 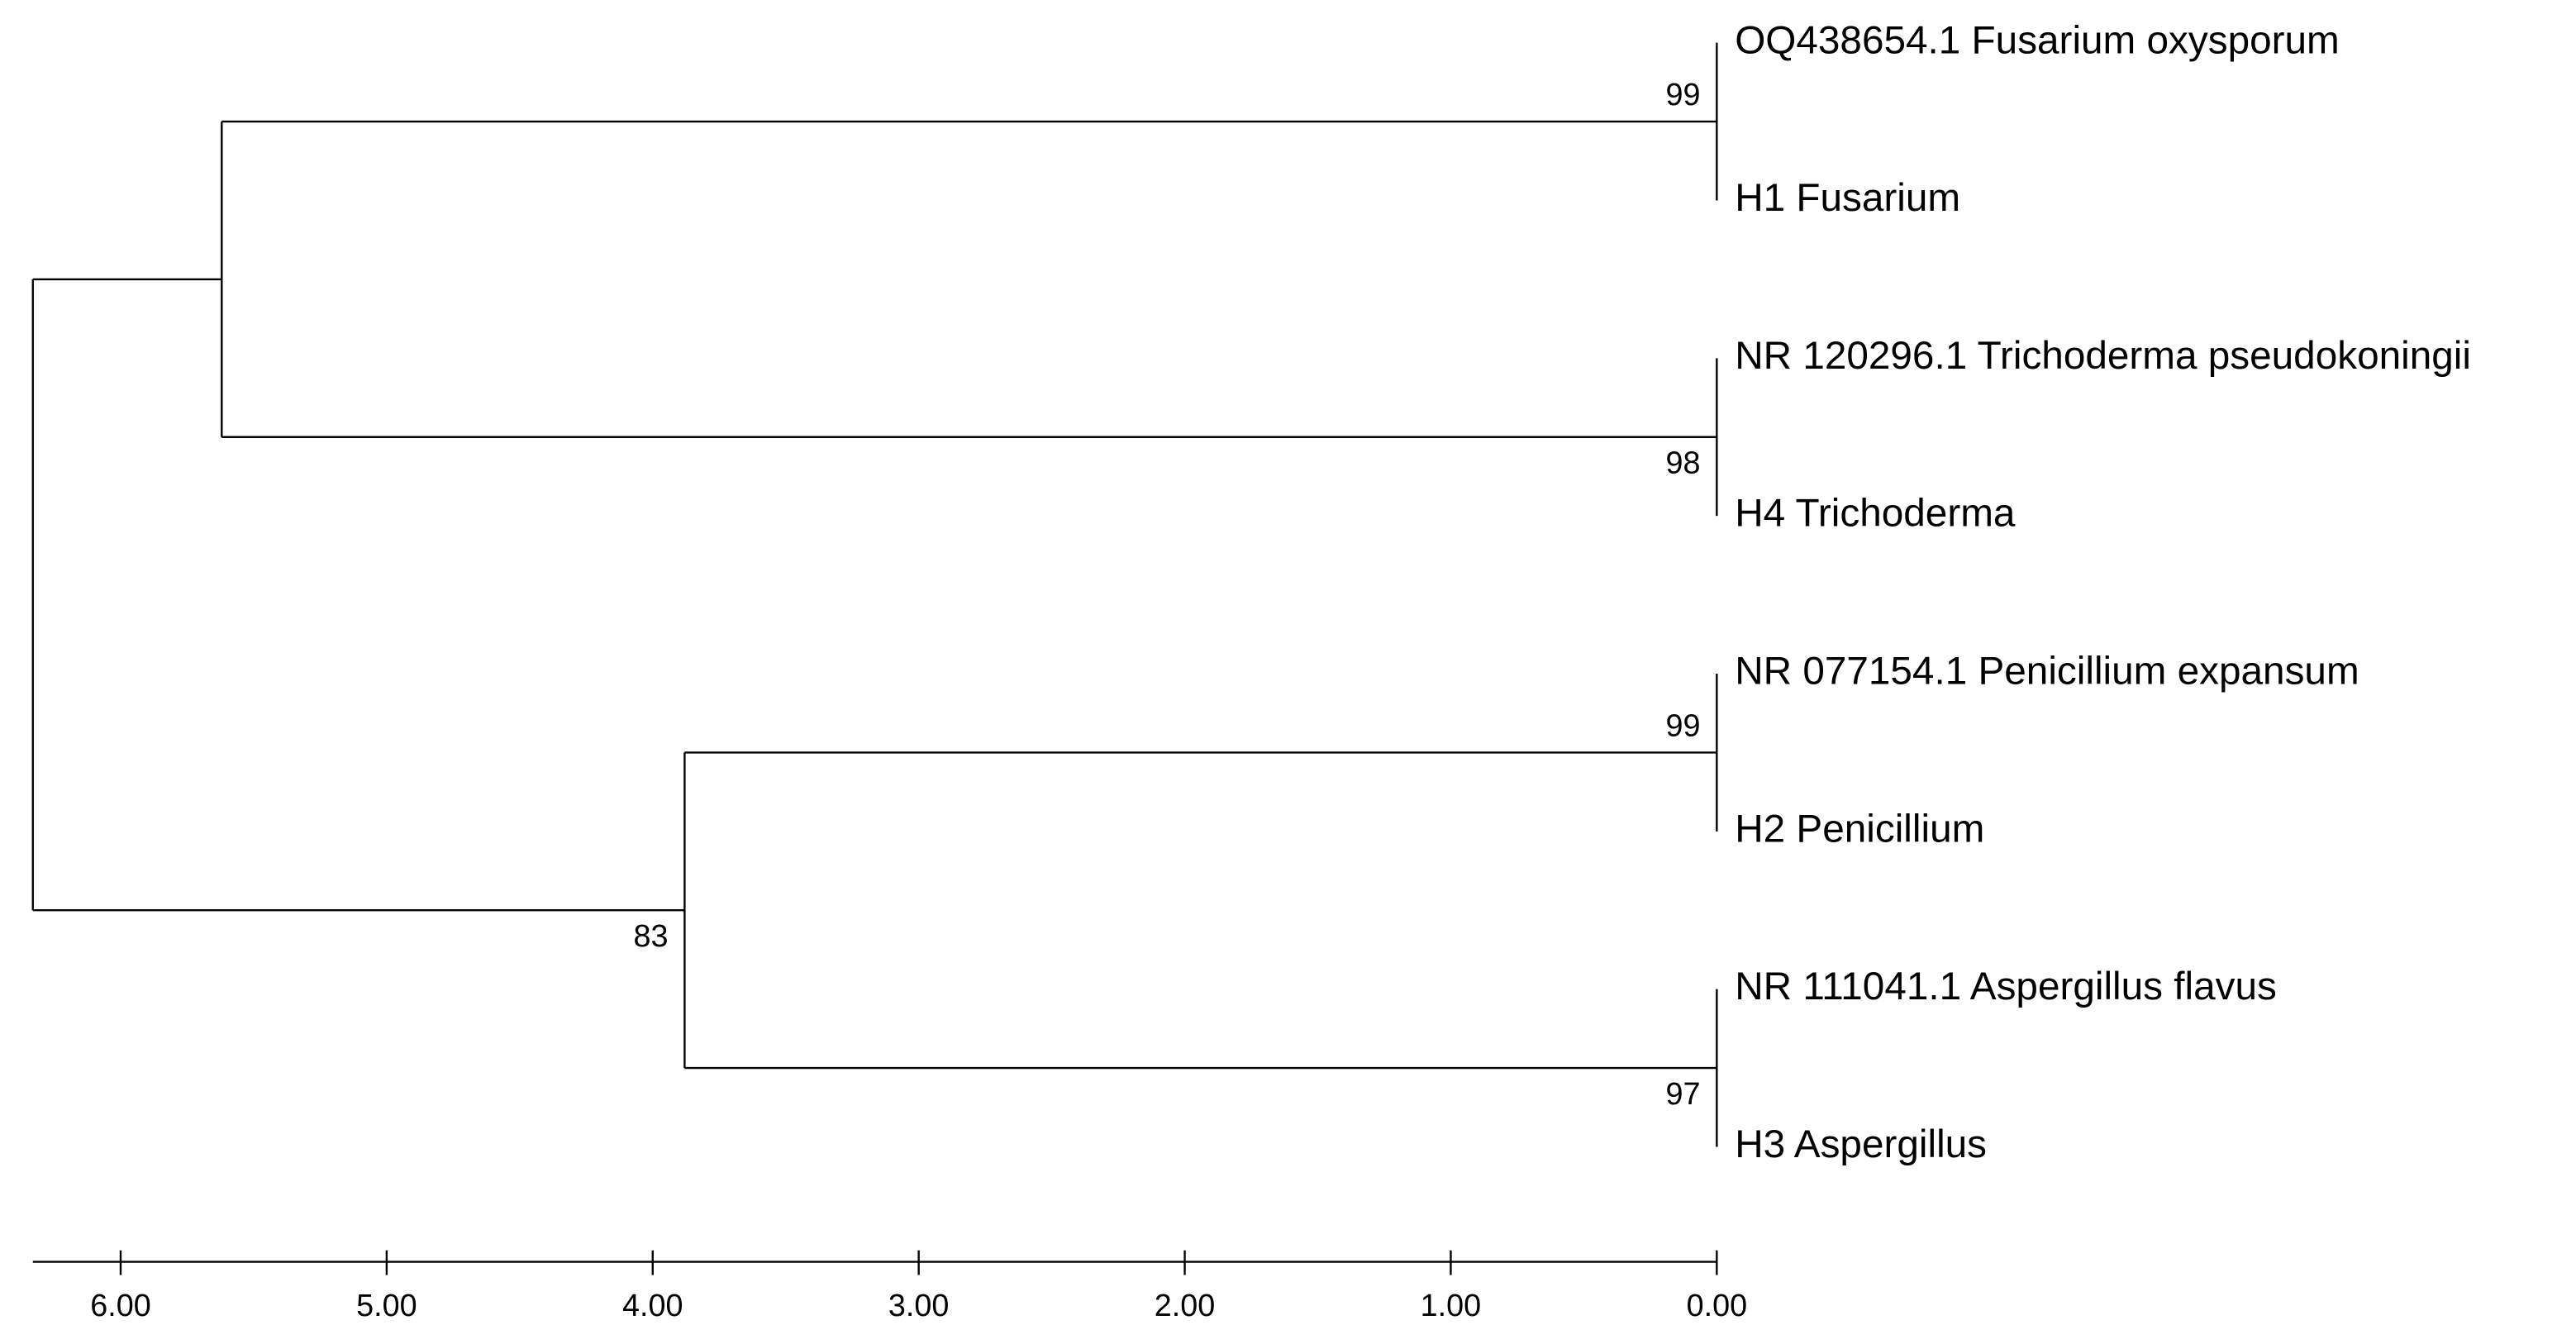 I want to click on leaf-label: H3 Aspergillus, so click(x=1861, y=1144).